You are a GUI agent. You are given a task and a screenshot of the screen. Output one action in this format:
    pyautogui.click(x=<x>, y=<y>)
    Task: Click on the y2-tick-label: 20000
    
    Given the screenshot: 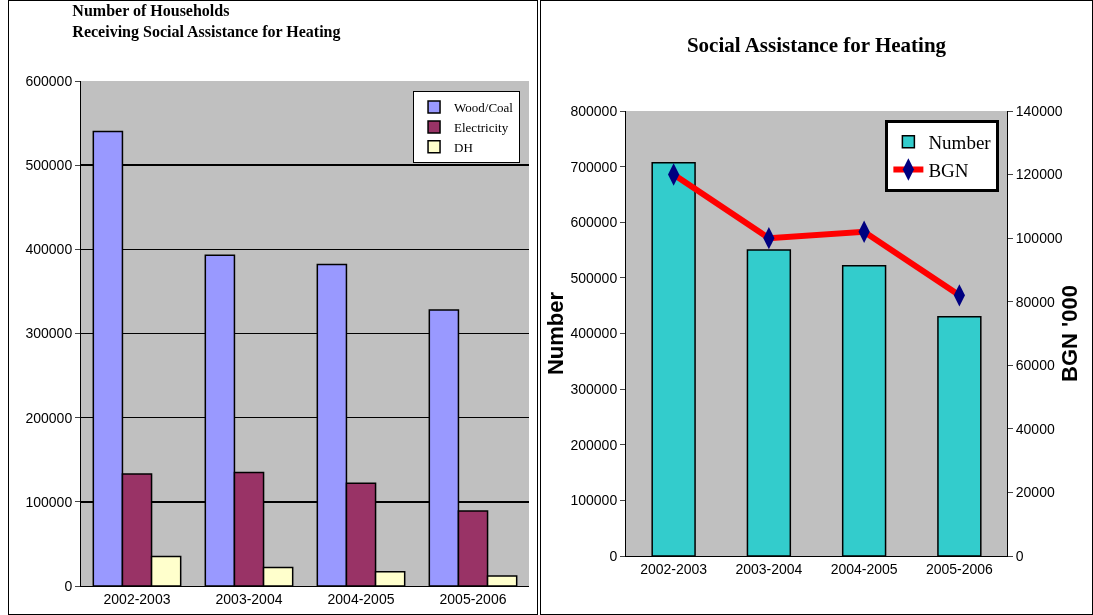 What is the action you would take?
    pyautogui.click(x=1035, y=492)
    